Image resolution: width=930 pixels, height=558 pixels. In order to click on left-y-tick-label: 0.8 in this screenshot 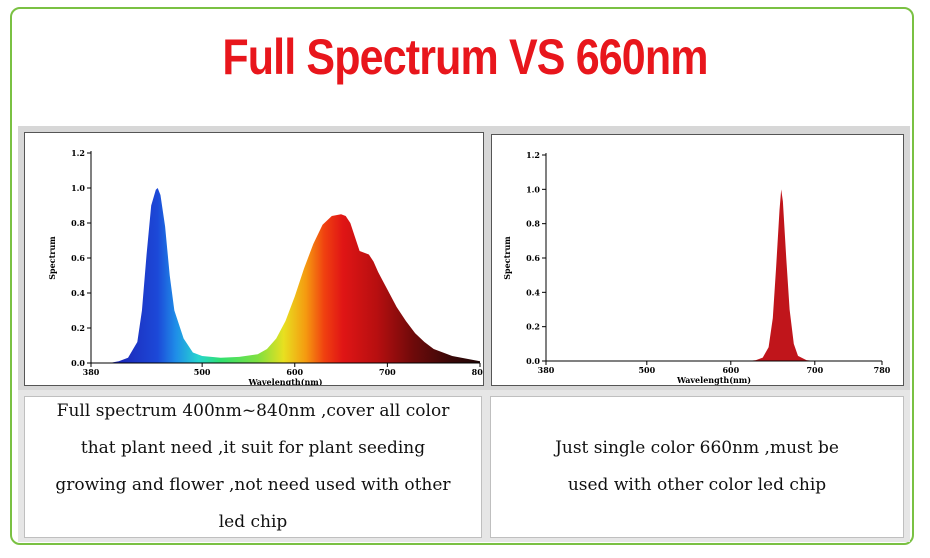, I will do `click(78, 223)`.